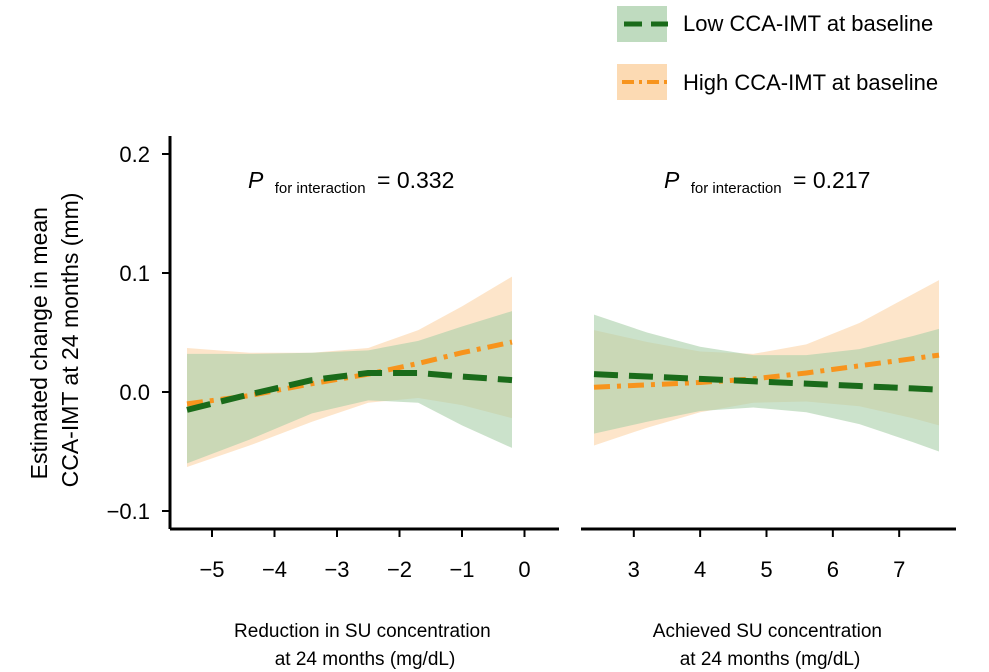 This screenshot has width=989, height=672. Describe the element at coordinates (766, 555) in the screenshot. I see `panel-achieved-x-ticks: 3 4 5 6 7` at that location.